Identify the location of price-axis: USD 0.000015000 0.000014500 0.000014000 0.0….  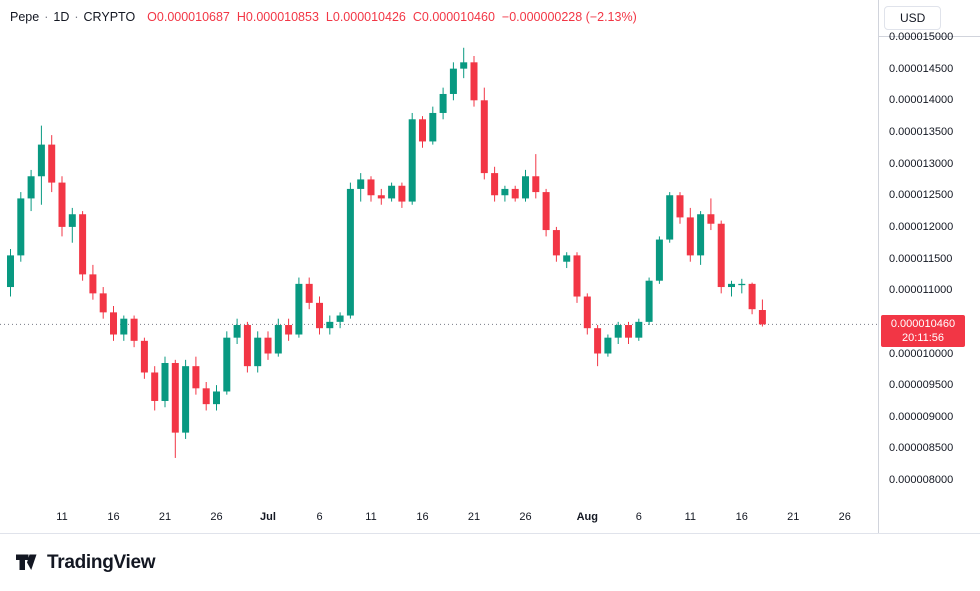
(929, 266).